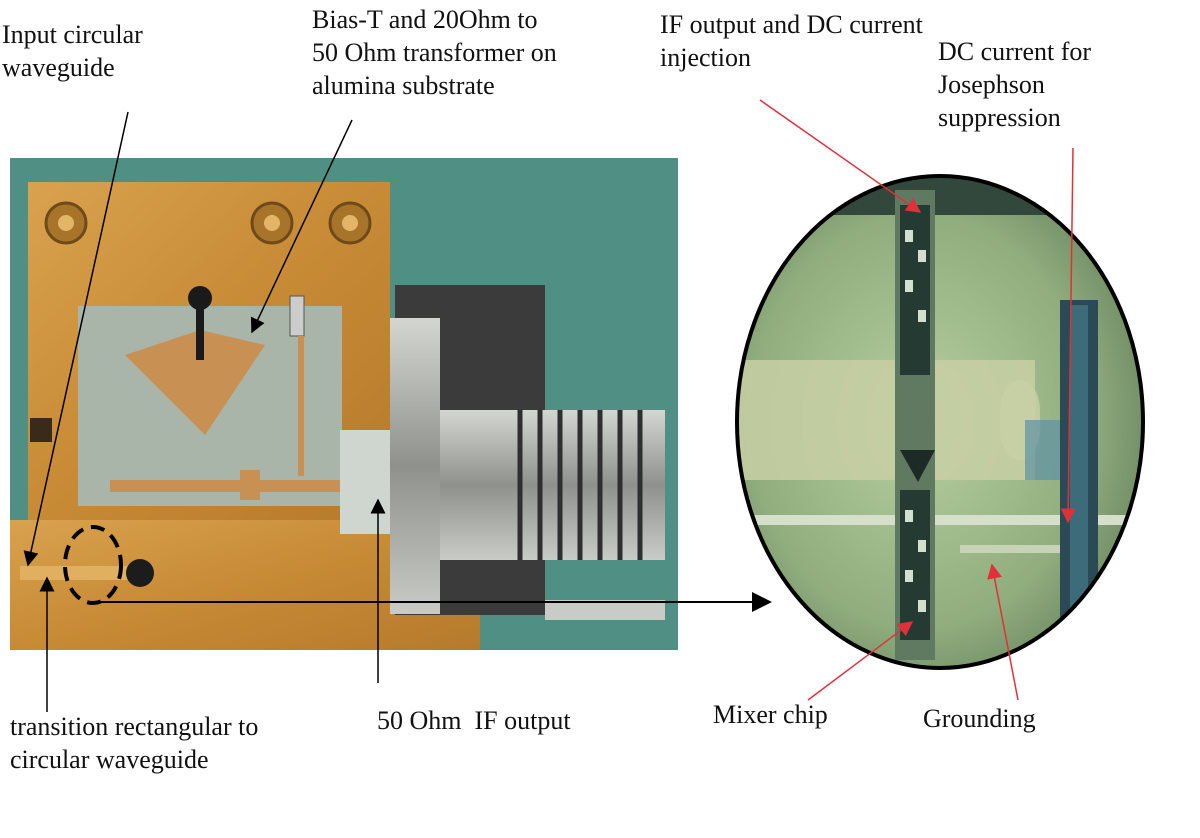 The width and height of the screenshot is (1200, 838). Describe the element at coordinates (979, 718) in the screenshot. I see `label-grounding: Grounding` at that location.